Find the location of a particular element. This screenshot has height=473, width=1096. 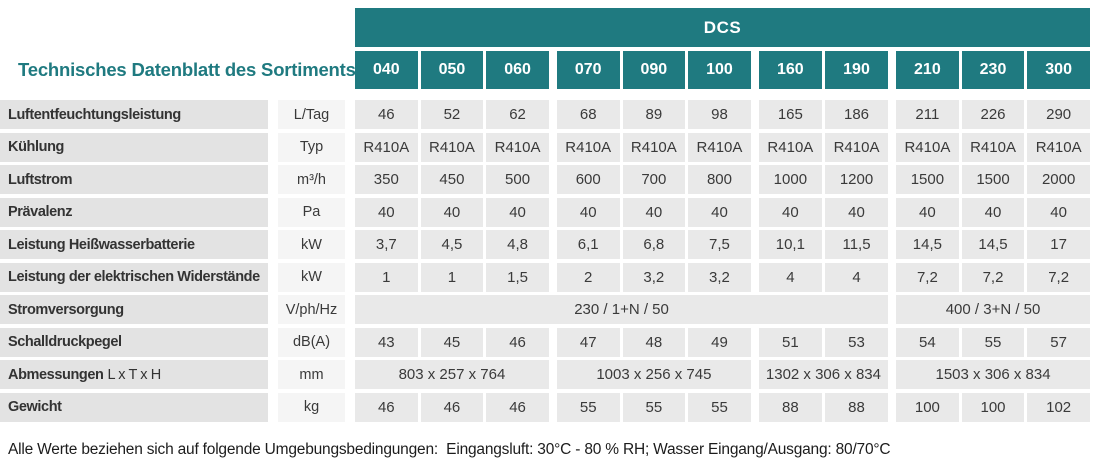

span-cell: 1003 x 256 x 745 is located at coordinates (653, 374).